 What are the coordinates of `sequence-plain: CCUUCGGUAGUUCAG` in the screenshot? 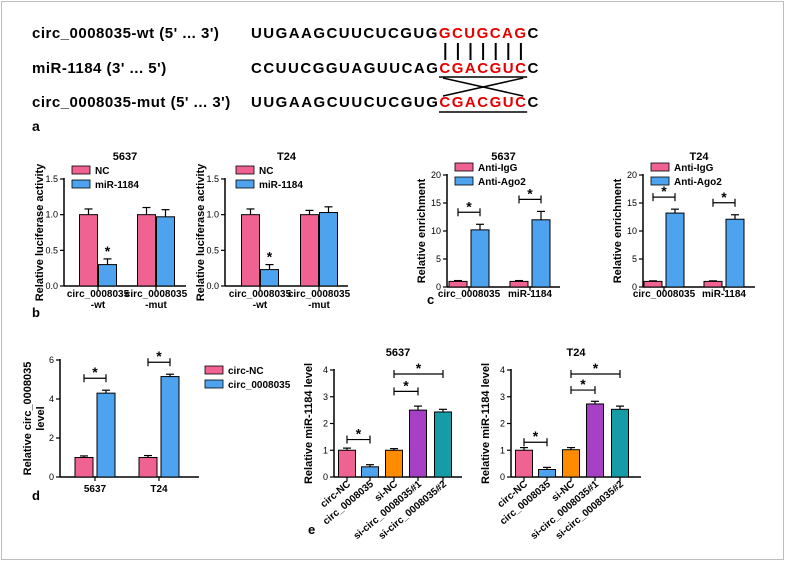 It's located at (344, 68).